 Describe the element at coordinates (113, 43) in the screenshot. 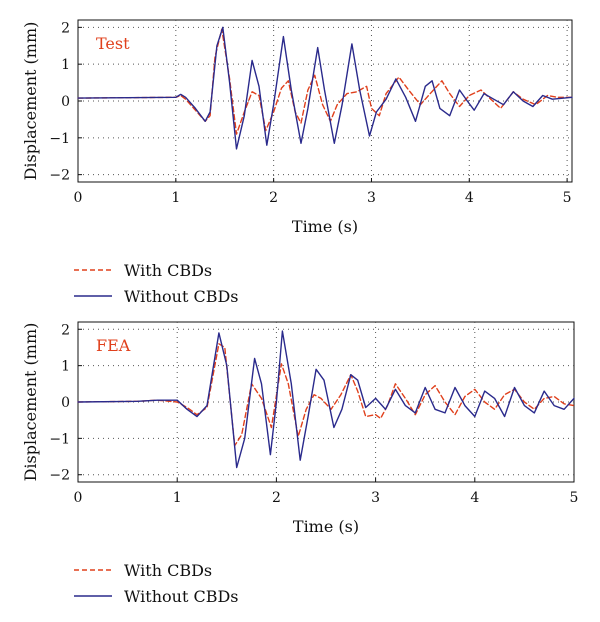

I see `panel-tag: Test` at that location.